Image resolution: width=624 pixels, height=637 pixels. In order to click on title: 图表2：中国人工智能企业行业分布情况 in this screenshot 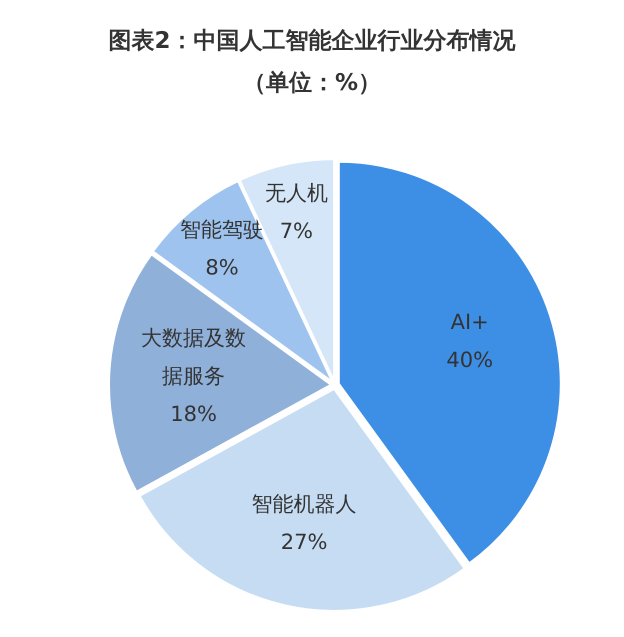, I will do `click(312, 41)`.